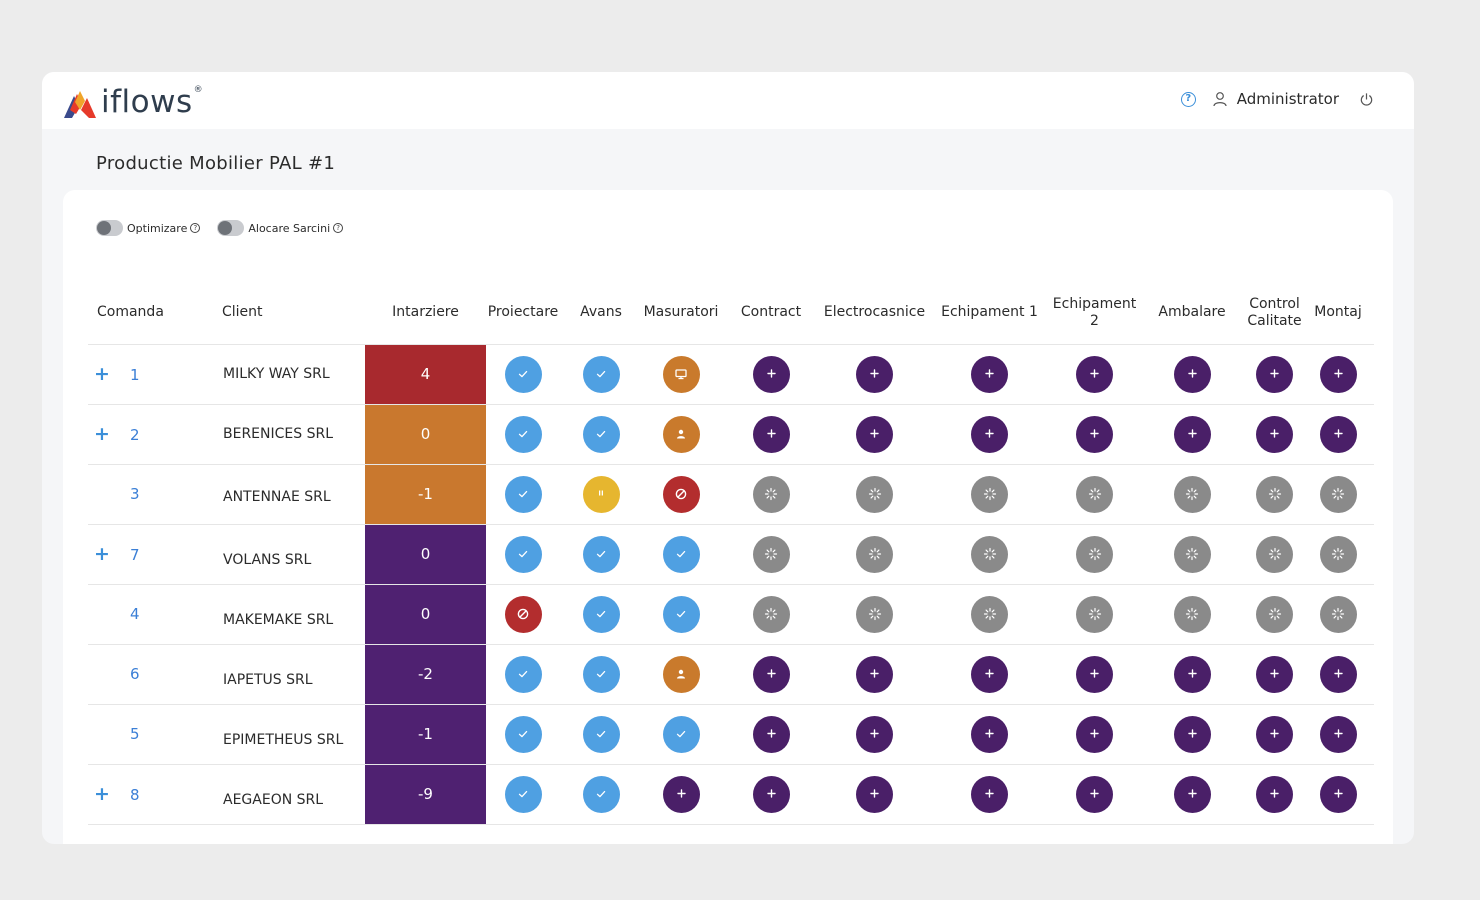 Image resolution: width=1480 pixels, height=900 pixels. I want to click on column-header-contract: Contract, so click(771, 313).